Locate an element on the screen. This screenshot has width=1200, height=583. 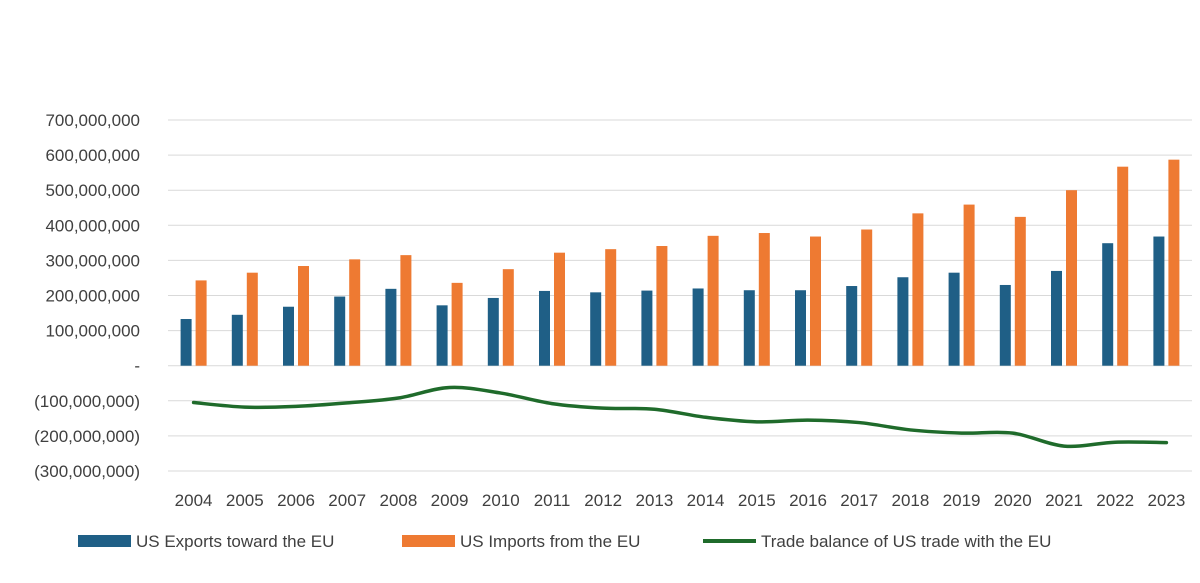
legend-label: Trade balance of US trade with the EU is located at coordinates (906, 541).